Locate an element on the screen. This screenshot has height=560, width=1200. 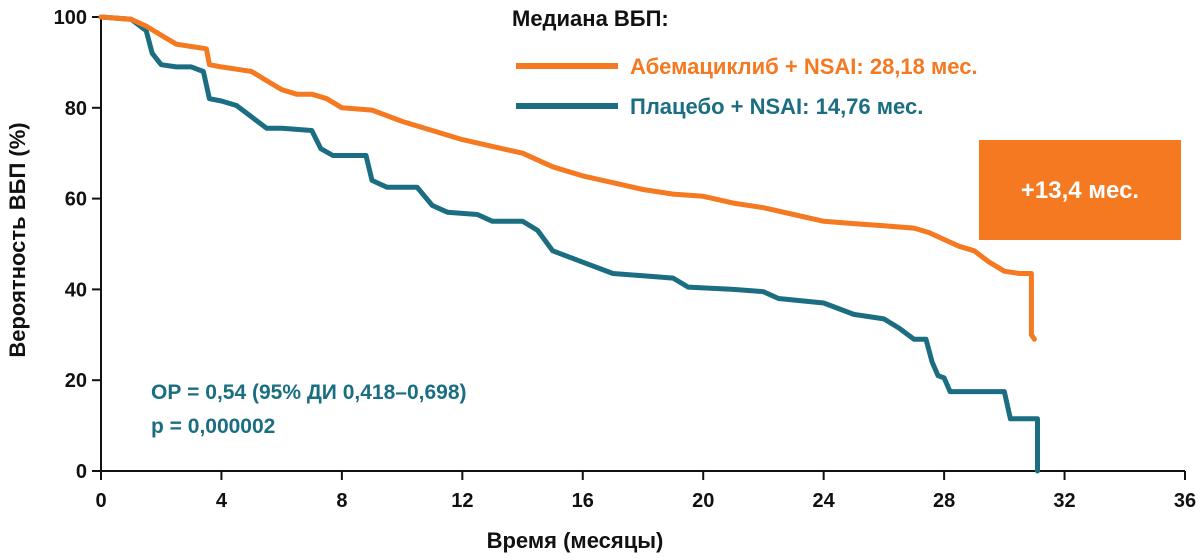
legend-title: Медиана ВБП: is located at coordinates (590, 18).